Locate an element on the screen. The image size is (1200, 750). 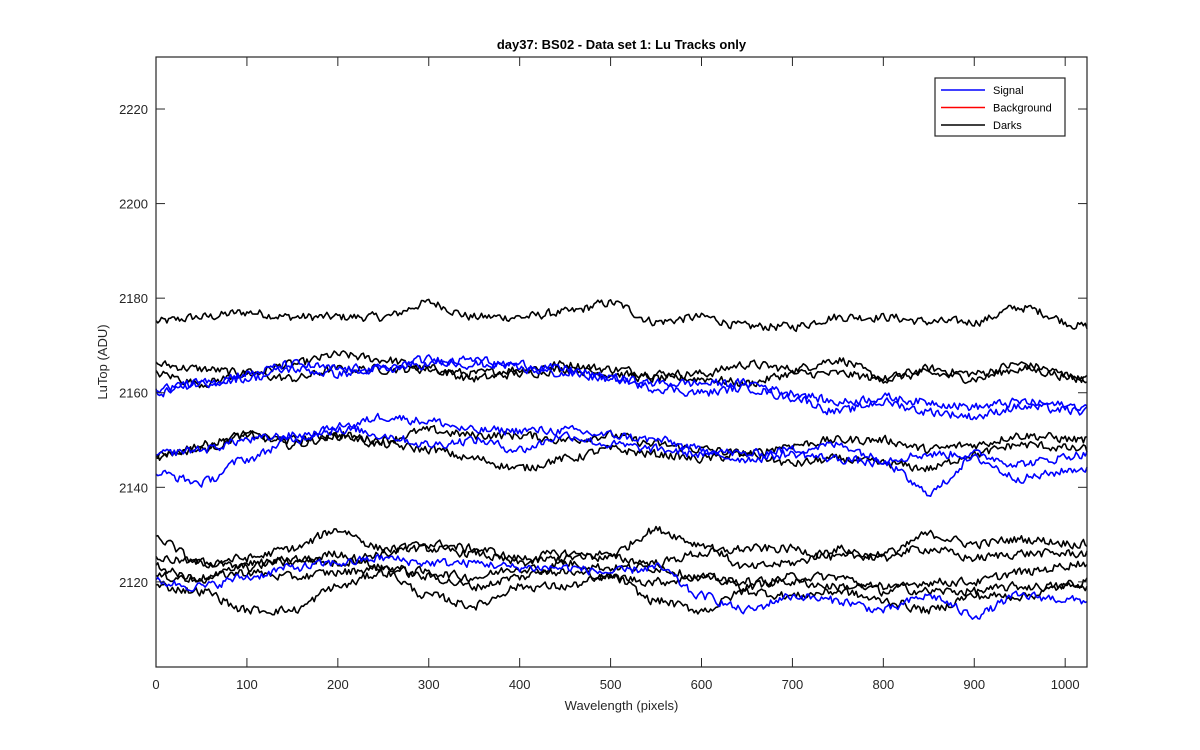
legend-label: Signal is located at coordinates (1008, 91).